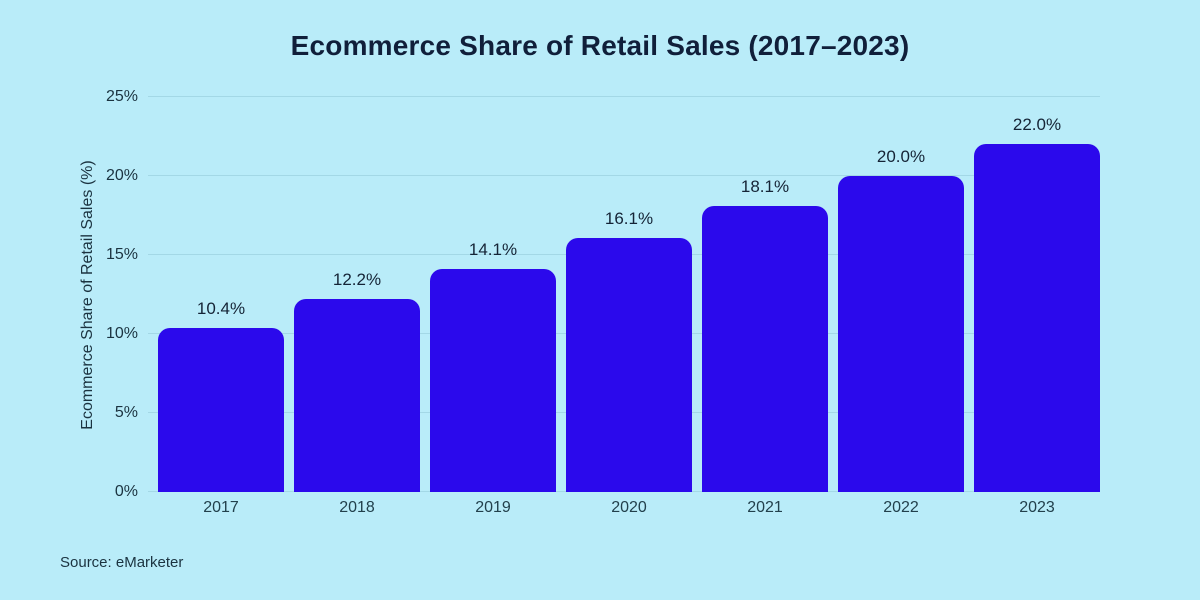 The image size is (1200, 600). I want to click on bar-group-2021: 18.1% 2021, so click(765, 306).